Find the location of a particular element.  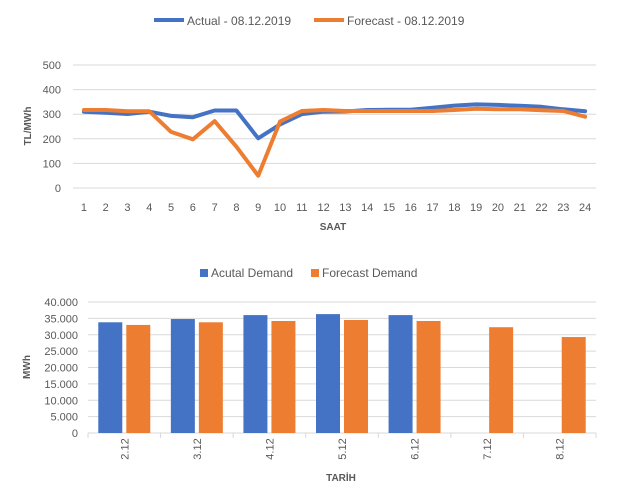

bar-x-tick-label: 8.12 is located at coordinates (561, 448).